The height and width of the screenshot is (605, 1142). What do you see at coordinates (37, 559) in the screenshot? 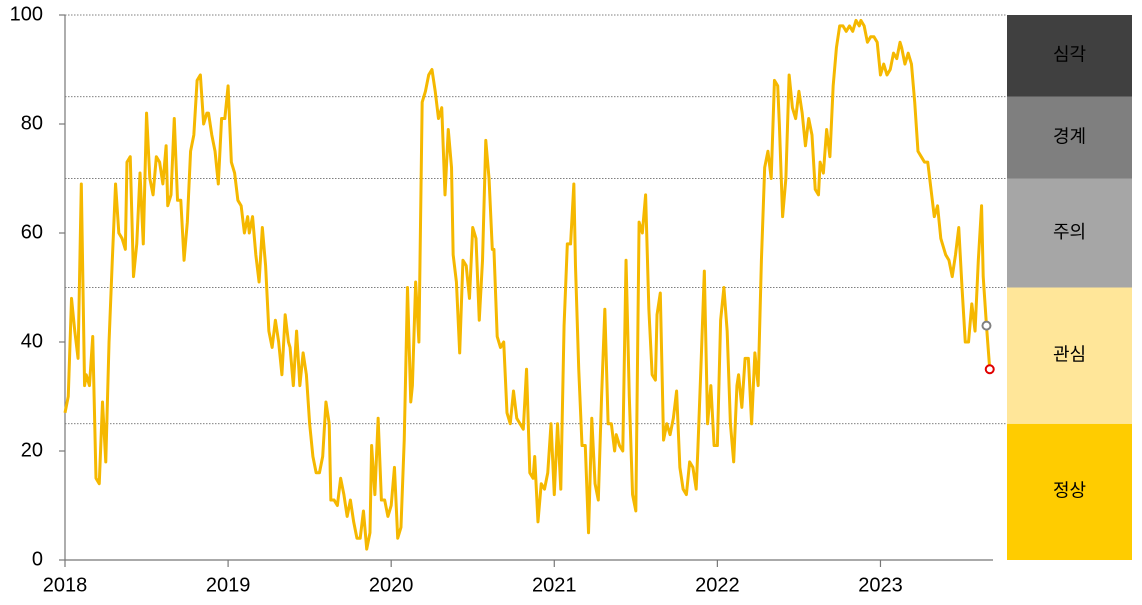
I see `y-tick-label: 0` at bounding box center [37, 559].